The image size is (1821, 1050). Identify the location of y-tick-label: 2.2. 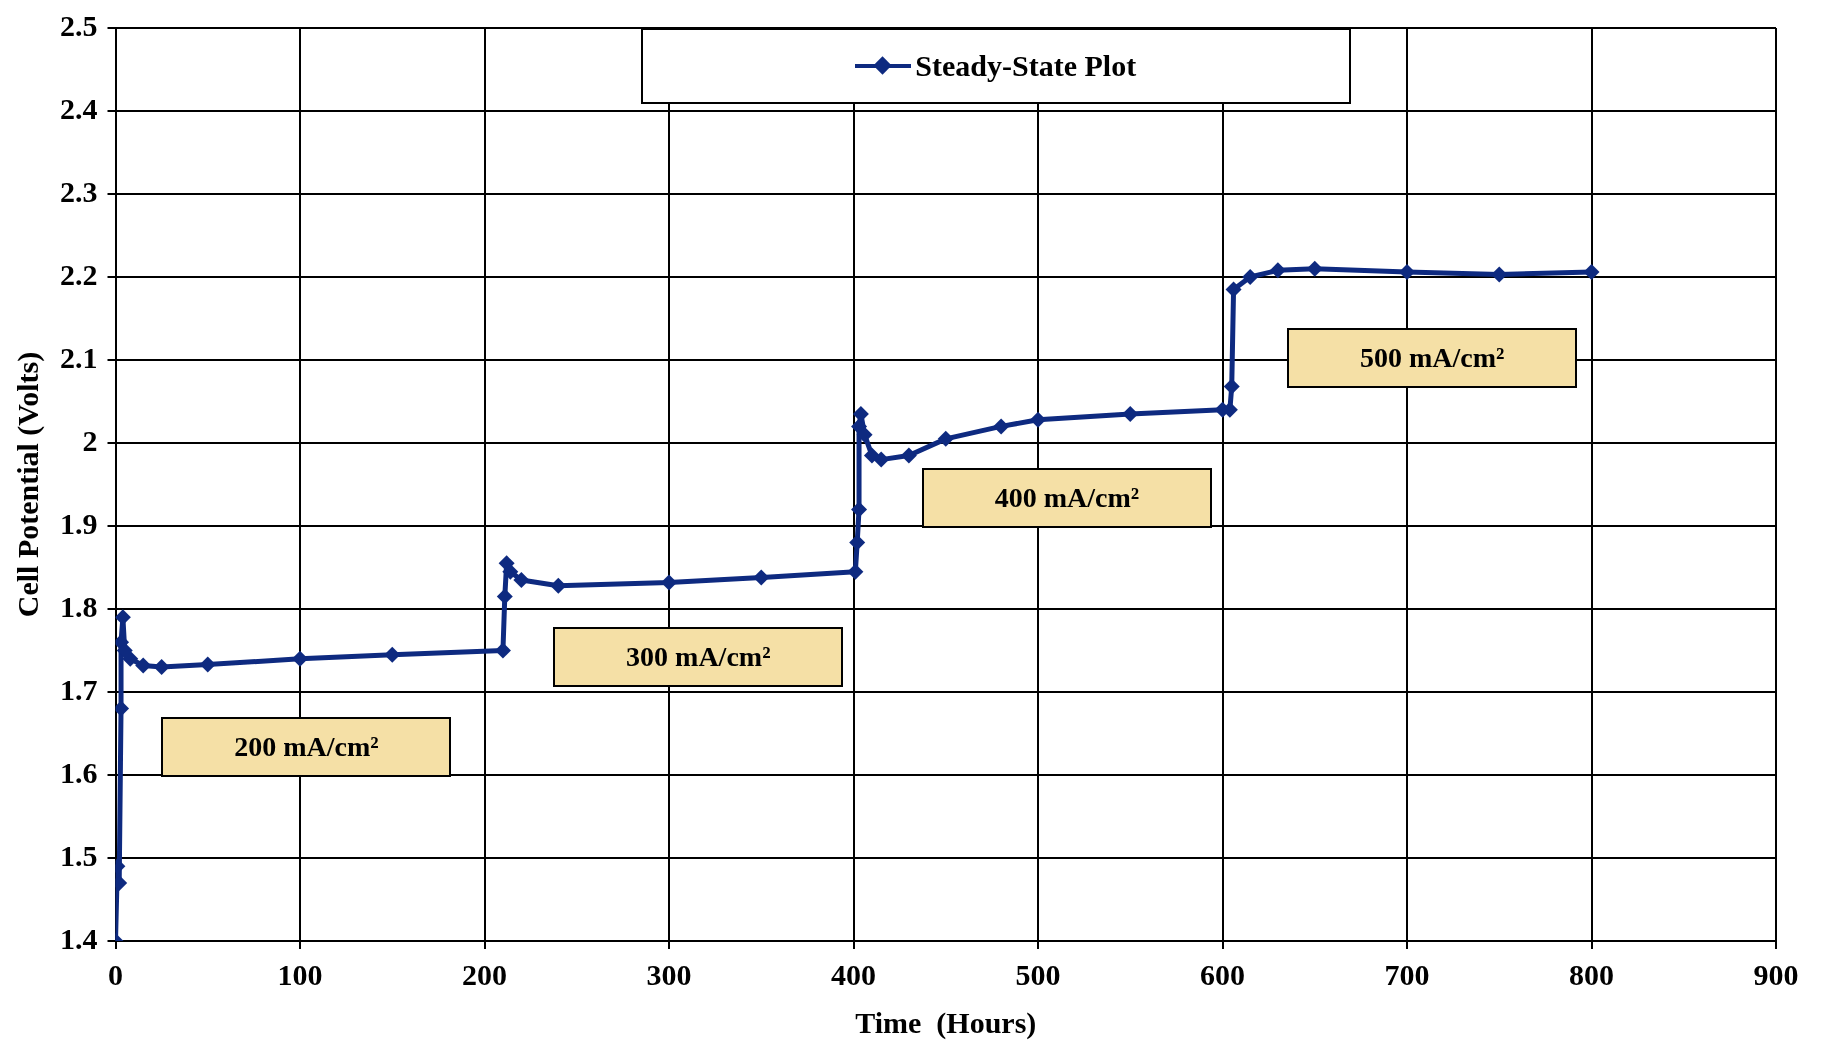
(79, 274).